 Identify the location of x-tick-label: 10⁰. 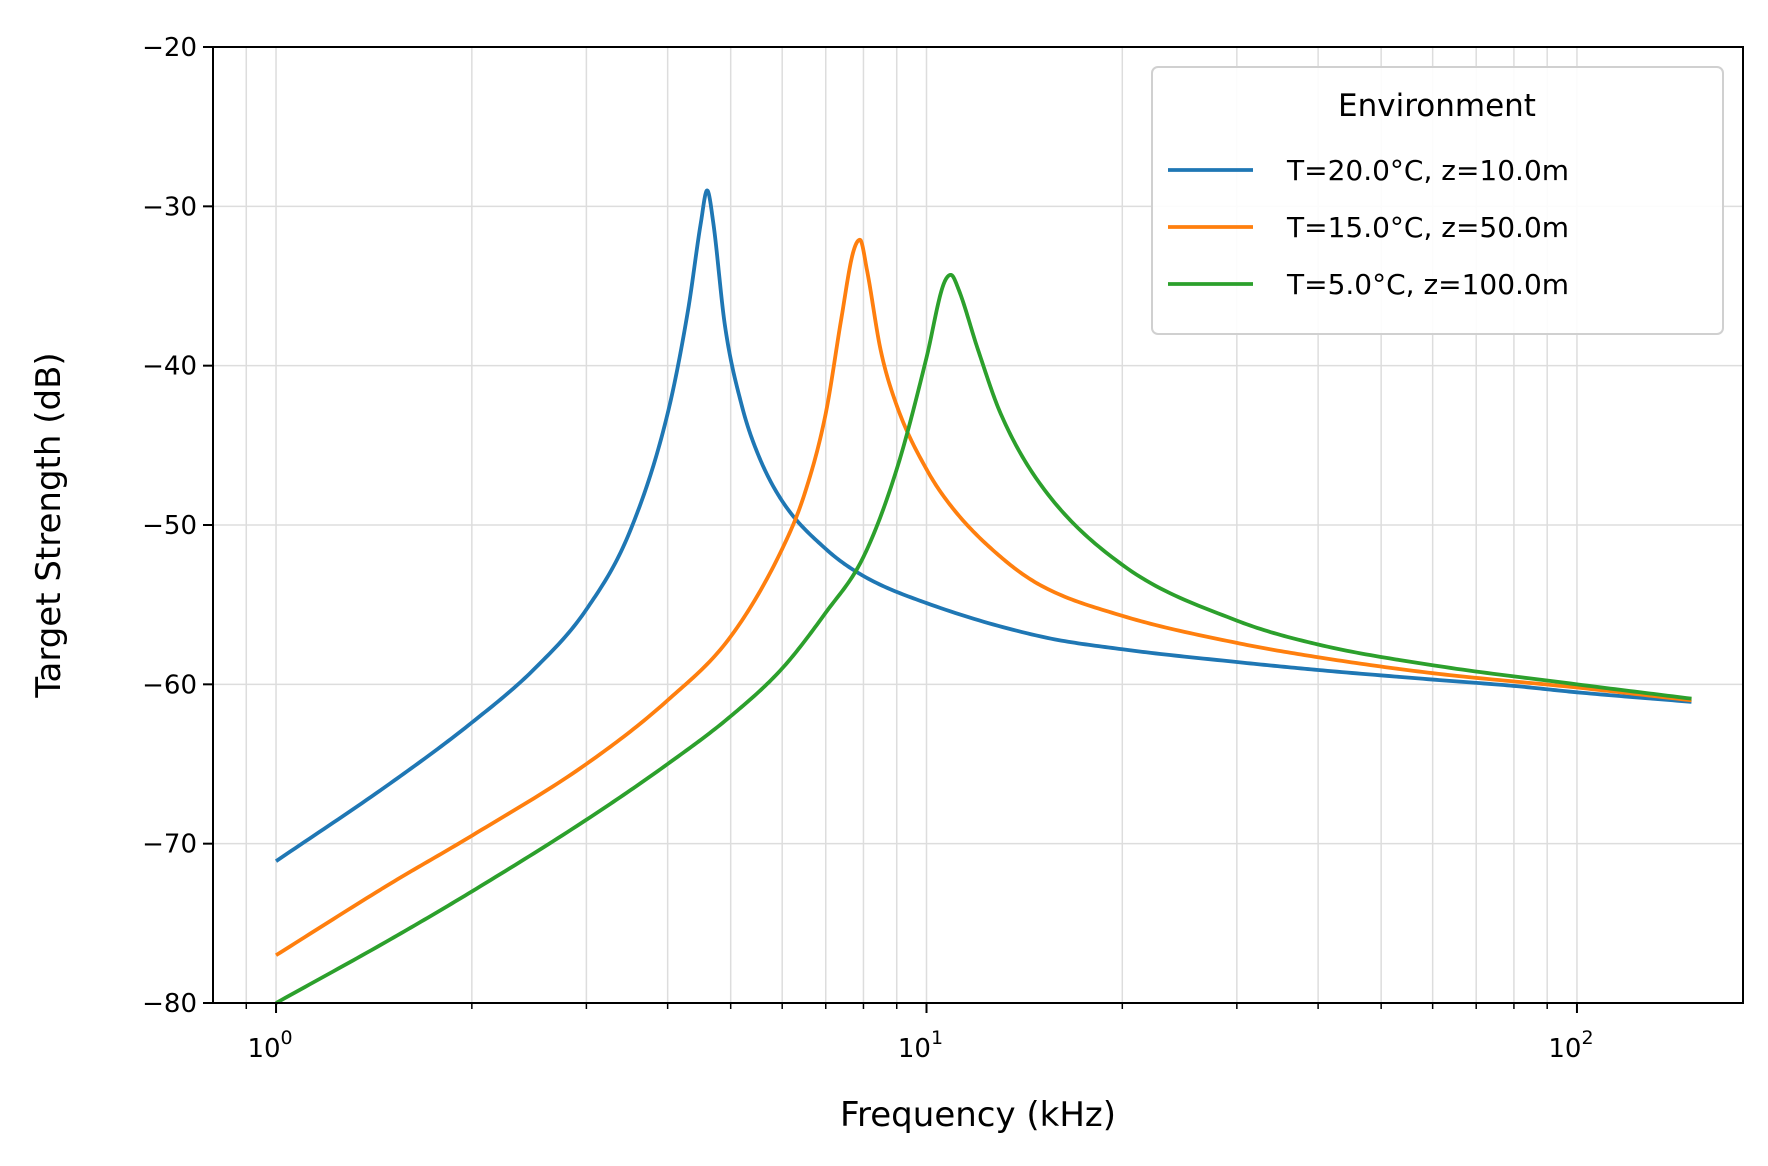
(269, 1045).